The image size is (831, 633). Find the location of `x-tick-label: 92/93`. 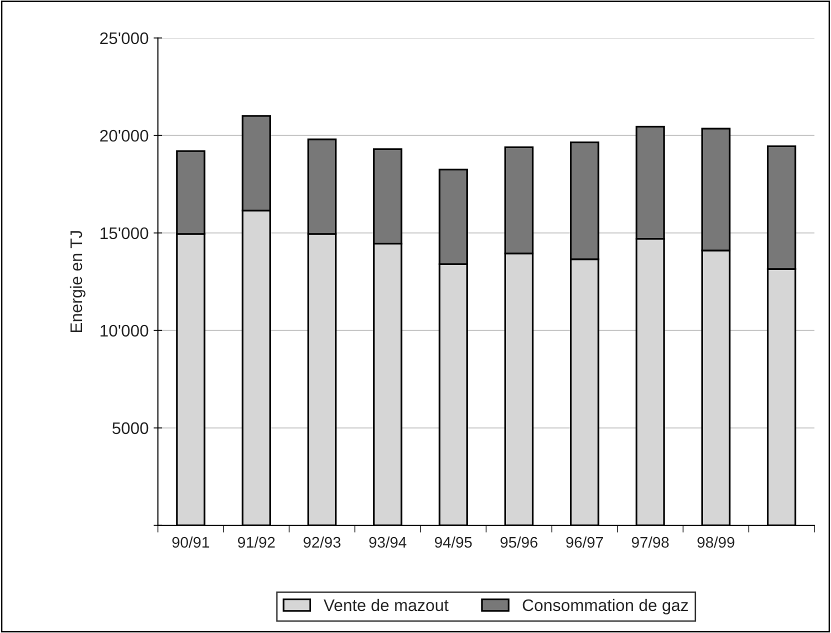

x-tick-label: 92/93 is located at coordinates (322, 542).